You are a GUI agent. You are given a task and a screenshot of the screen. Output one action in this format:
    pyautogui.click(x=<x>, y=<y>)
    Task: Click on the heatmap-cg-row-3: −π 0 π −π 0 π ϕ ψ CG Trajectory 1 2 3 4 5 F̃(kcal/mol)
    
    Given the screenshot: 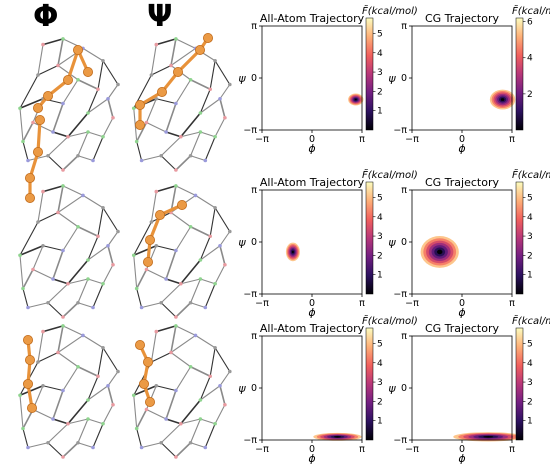 What is the action you would take?
    pyautogui.click(x=469, y=389)
    